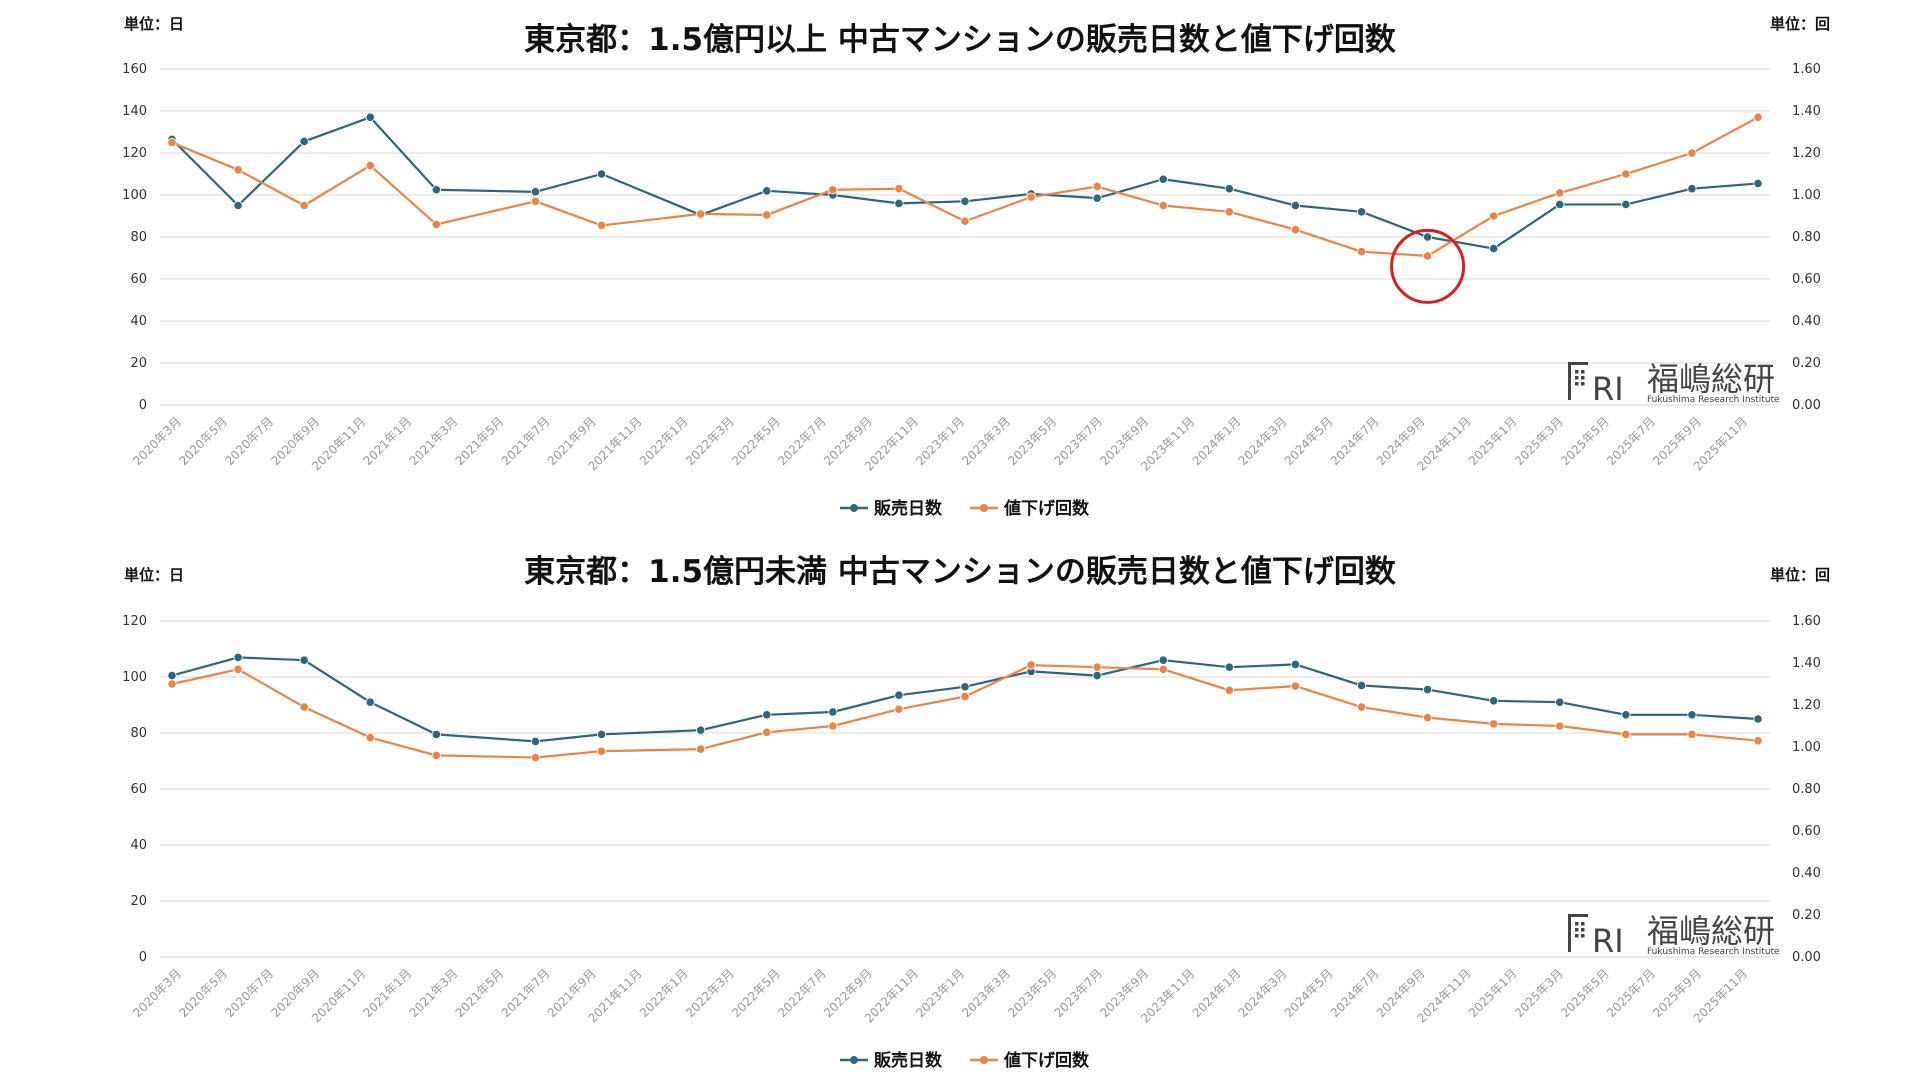 The height and width of the screenshot is (1090, 1920). What do you see at coordinates (1585, 993) in the screenshot?
I see `x-tick-label: 2025年5月` at bounding box center [1585, 993].